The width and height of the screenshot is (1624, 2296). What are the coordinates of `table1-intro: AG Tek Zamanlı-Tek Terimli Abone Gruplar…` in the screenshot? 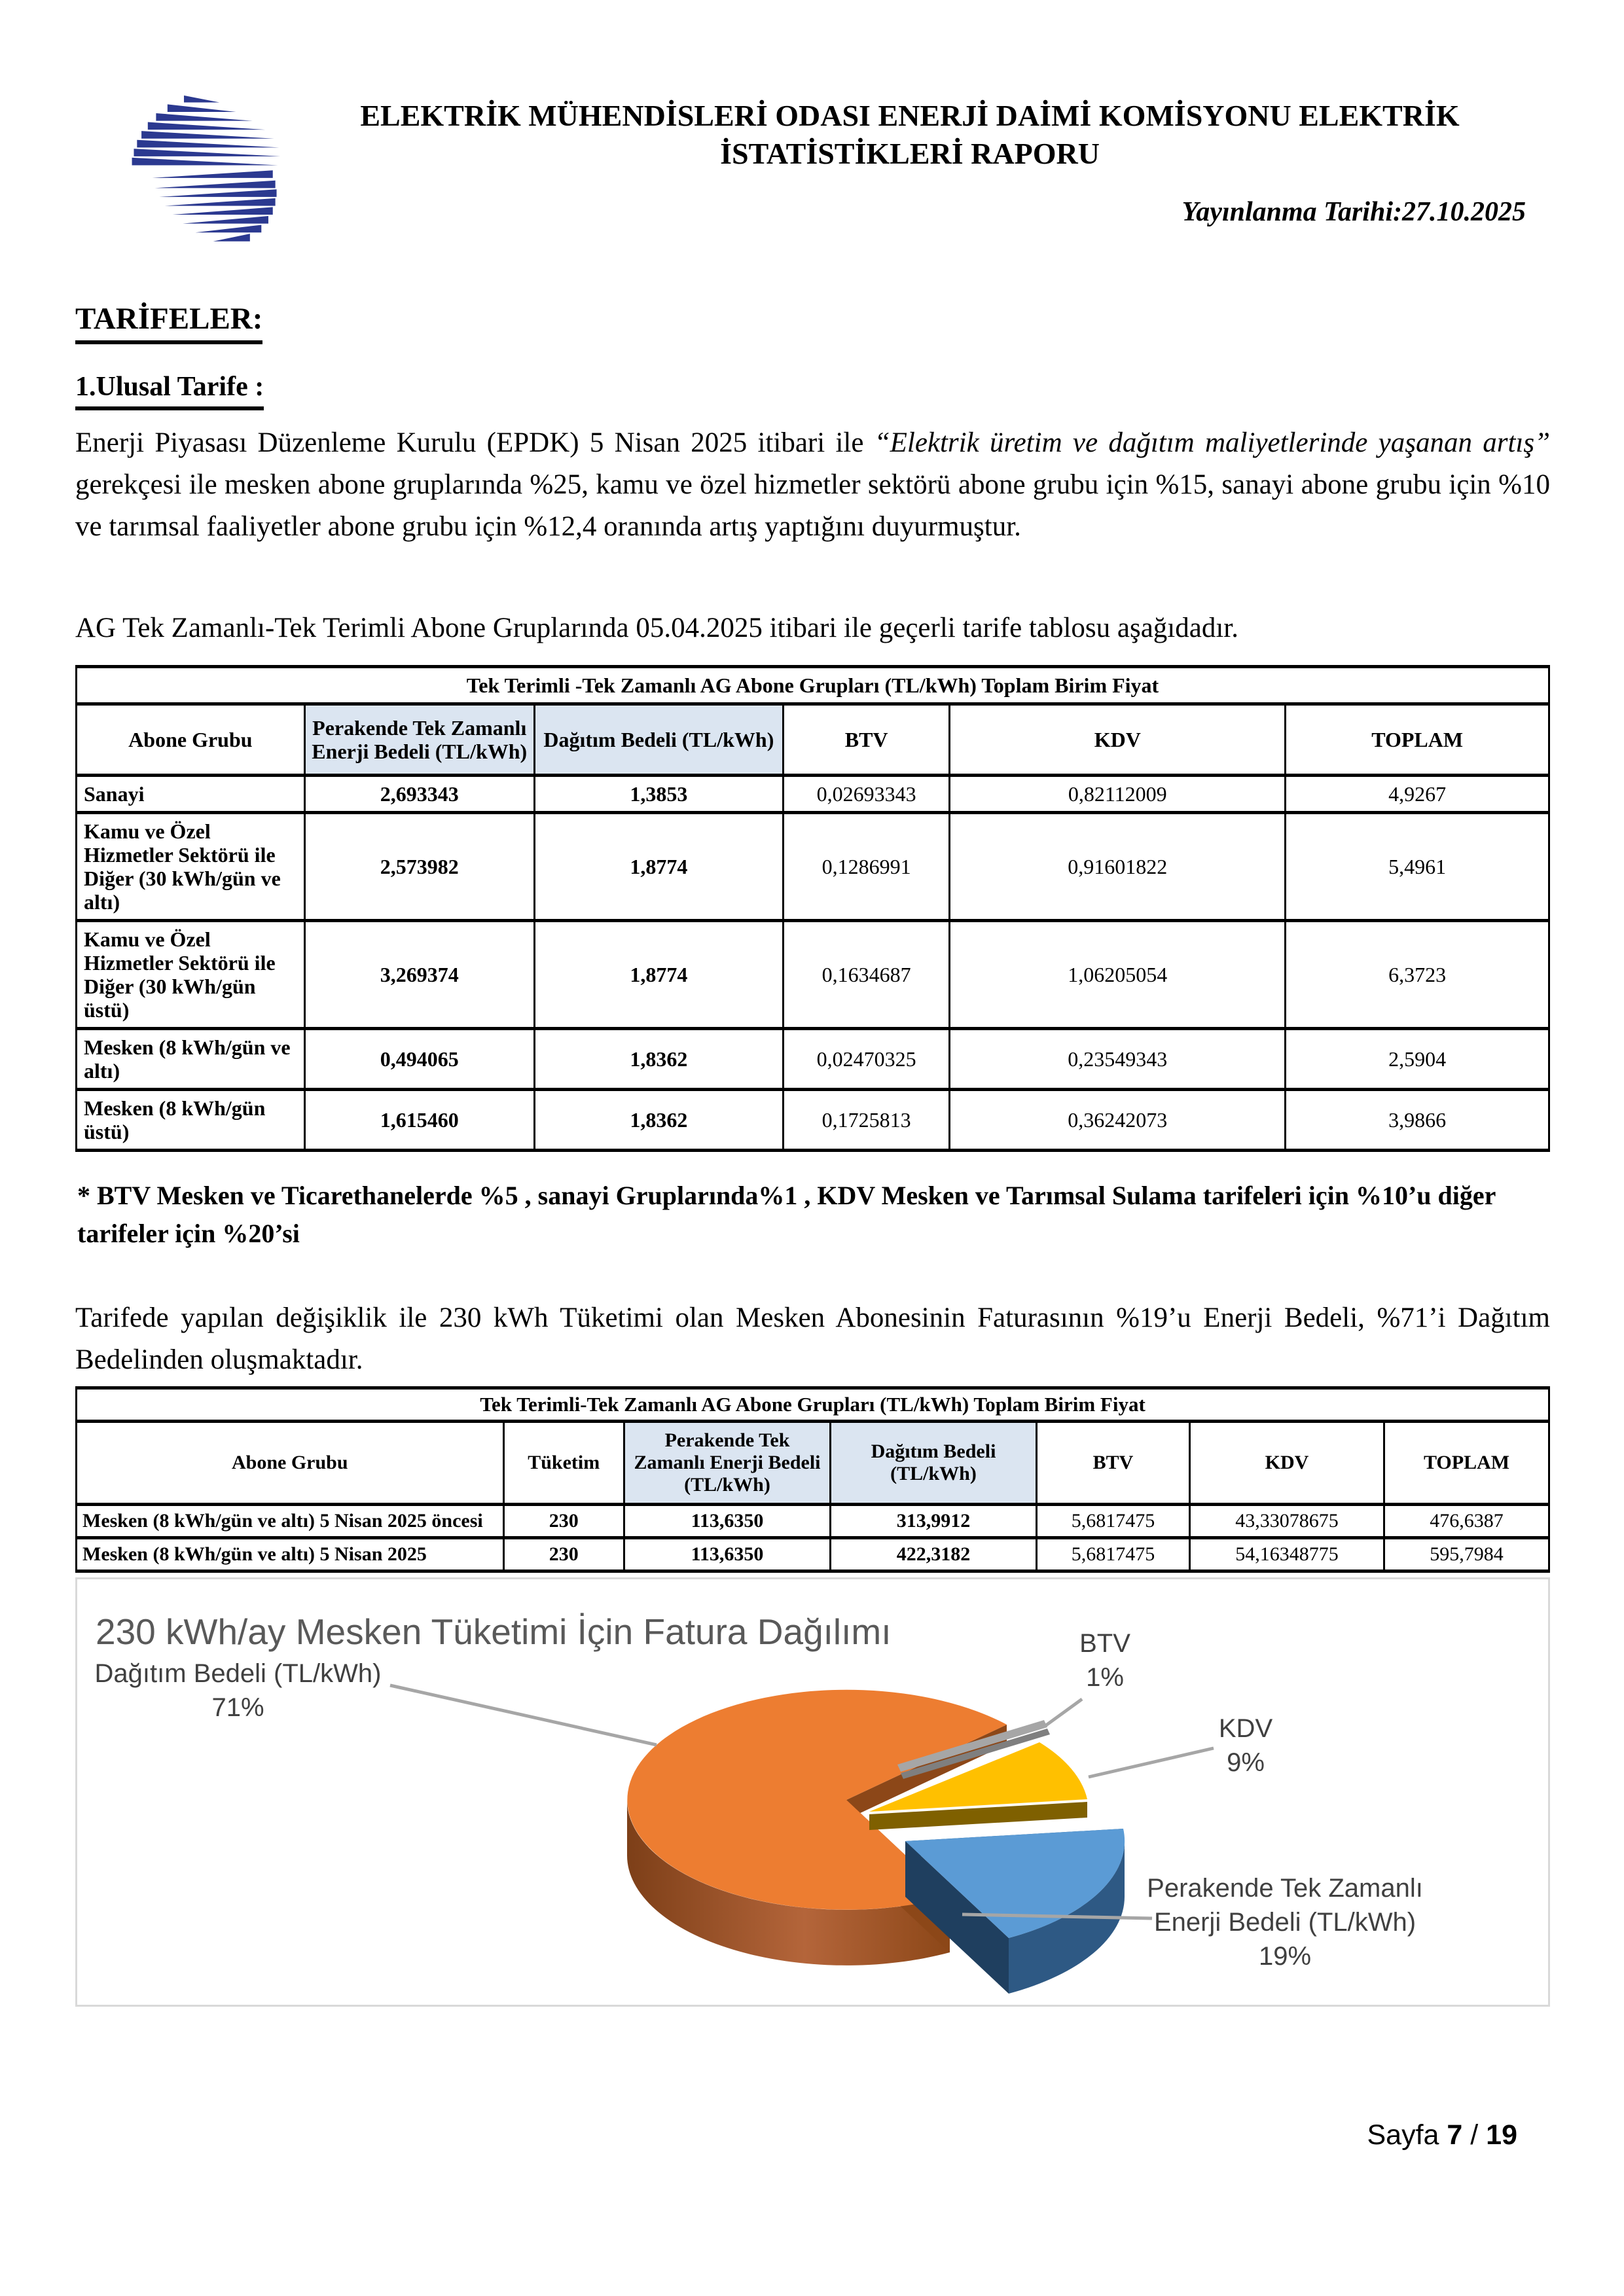 It's located at (656, 628).